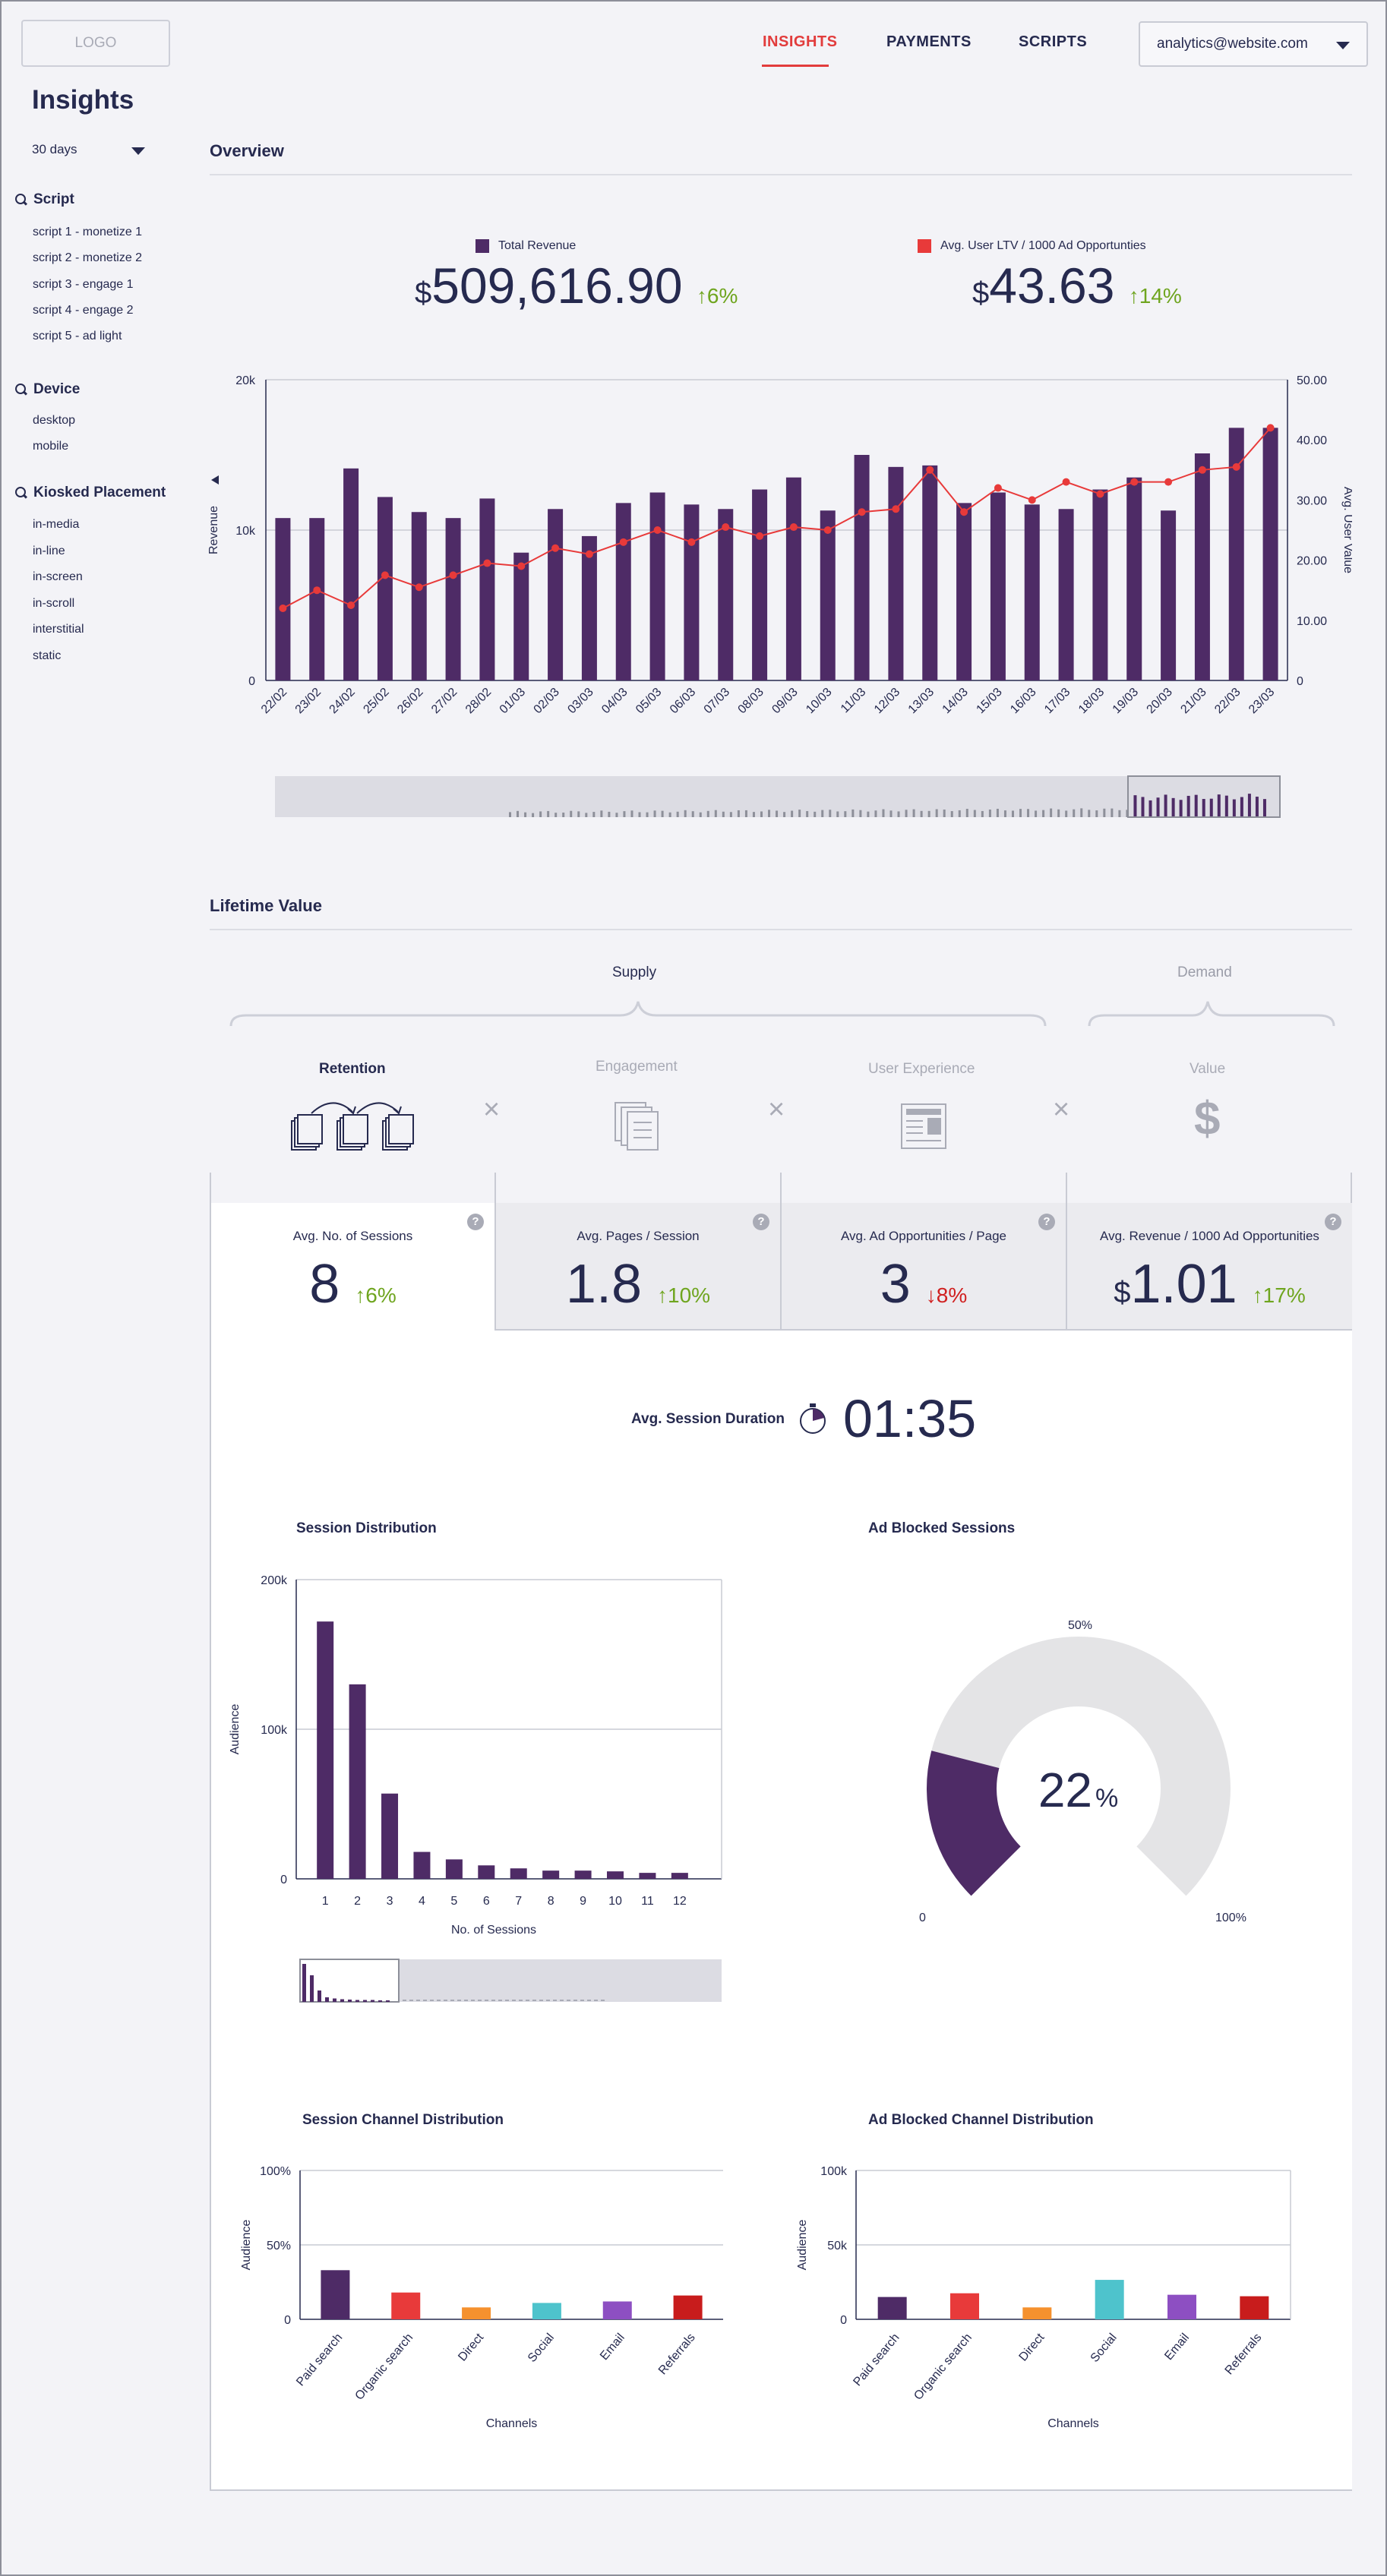  I want to click on filter-group-title: Device, so click(57, 389).